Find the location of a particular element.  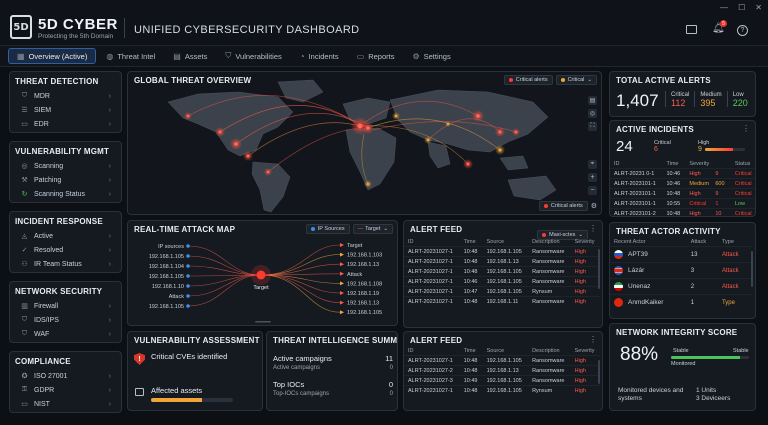

column-header: ID is located at coordinates (411, 242).